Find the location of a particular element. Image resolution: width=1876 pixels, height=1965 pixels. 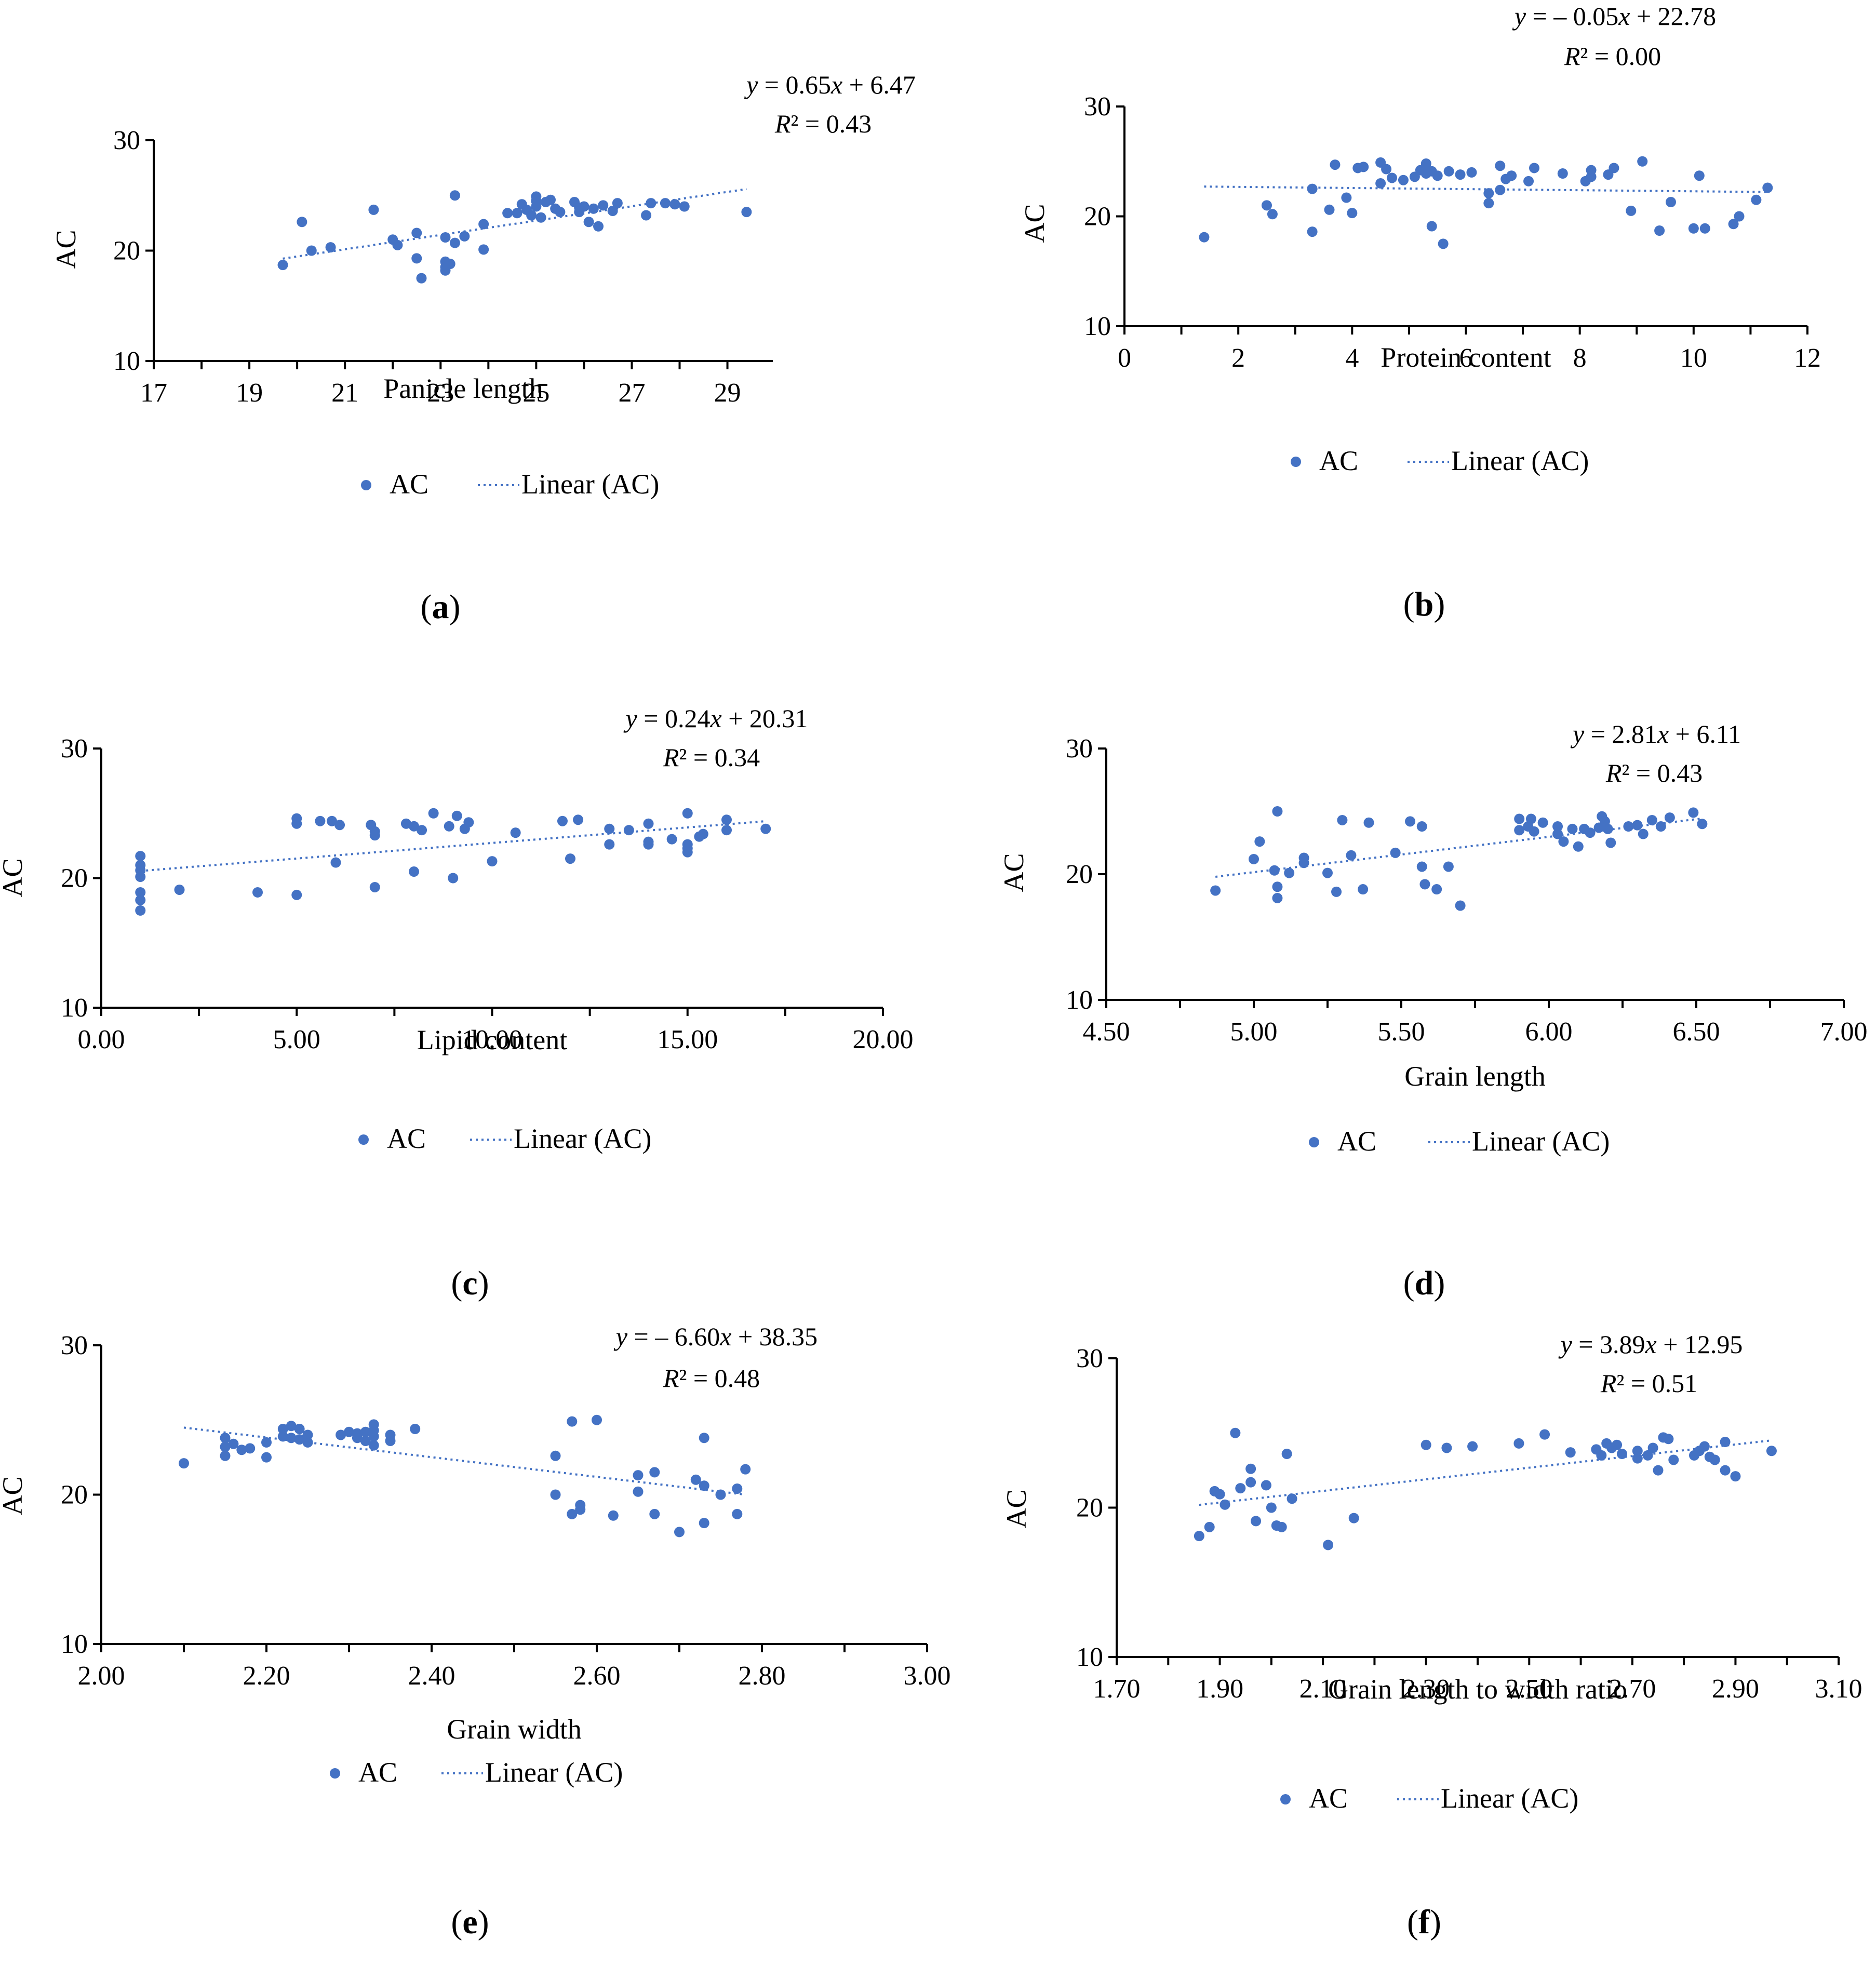

regression-equation: y = 3.89x + 12.95 is located at coordinates (1651, 1344).